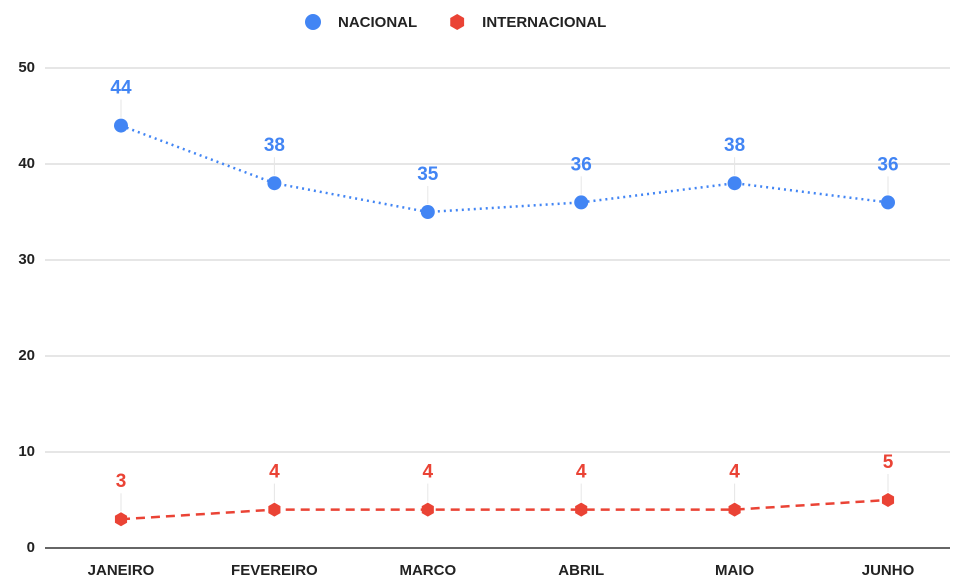  What do you see at coordinates (544, 22) in the screenshot?
I see `legend-label: INTERNACIONAL` at bounding box center [544, 22].